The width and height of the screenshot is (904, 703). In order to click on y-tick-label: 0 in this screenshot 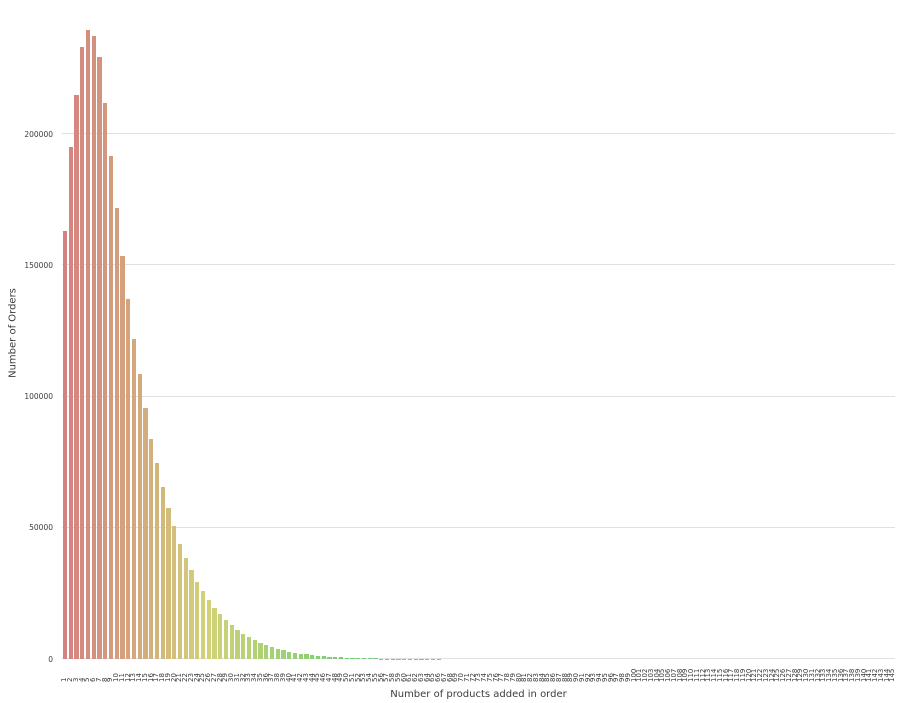, I will do `click(50, 659)`.